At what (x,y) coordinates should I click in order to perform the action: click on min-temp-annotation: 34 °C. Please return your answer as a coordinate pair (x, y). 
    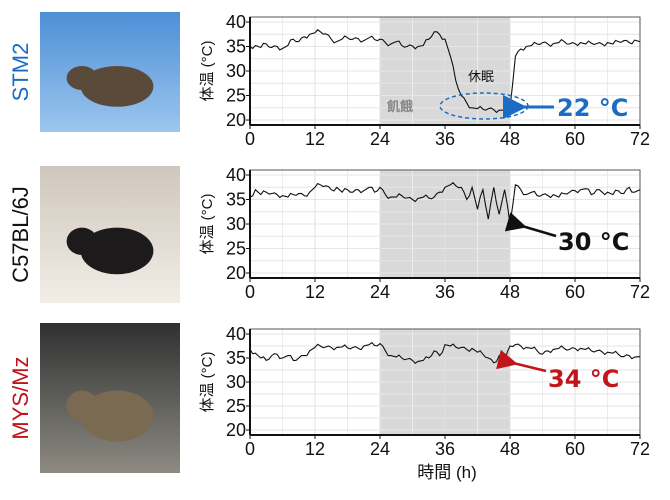
    Looking at the image, I should click on (583, 379).